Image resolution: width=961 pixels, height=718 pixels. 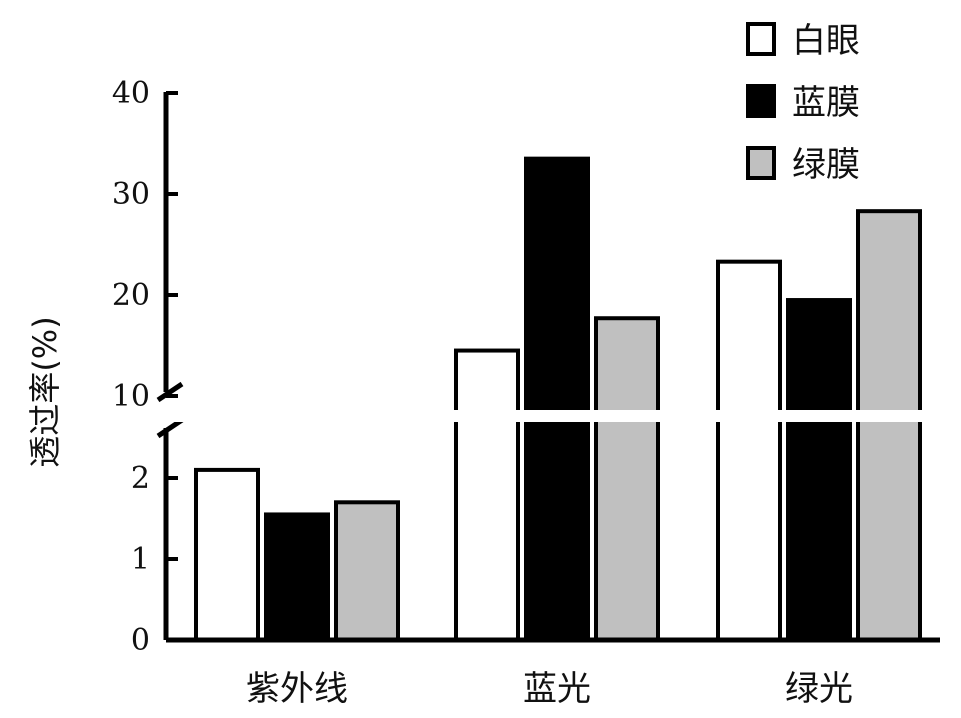 I want to click on y-tick-label-upper-0: 10, so click(x=131, y=396).